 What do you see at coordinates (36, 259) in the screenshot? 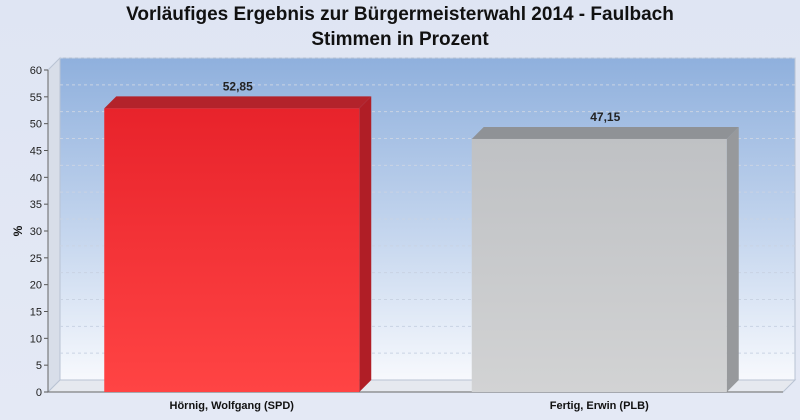
I see `y-tick-label: 25` at bounding box center [36, 259].